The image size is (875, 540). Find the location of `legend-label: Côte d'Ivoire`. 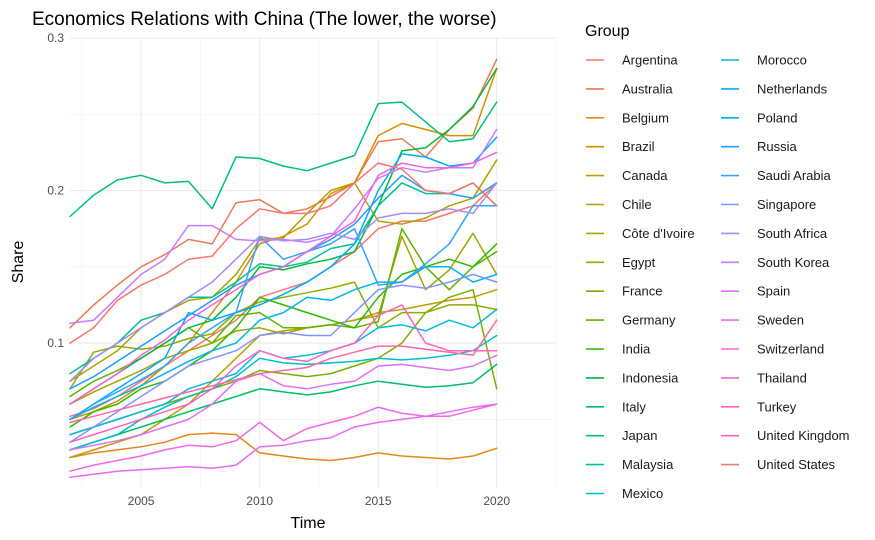

legend-label: Côte d'Ivoire is located at coordinates (658, 233).